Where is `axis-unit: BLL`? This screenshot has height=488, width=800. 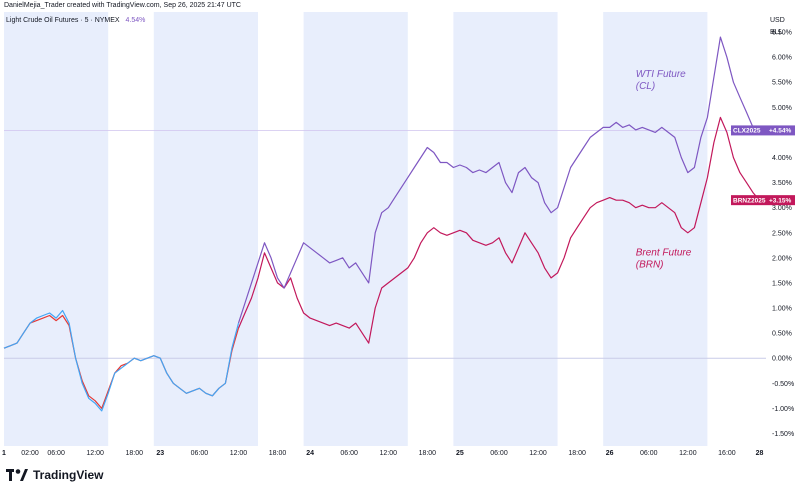 axis-unit: BLL is located at coordinates (776, 32).